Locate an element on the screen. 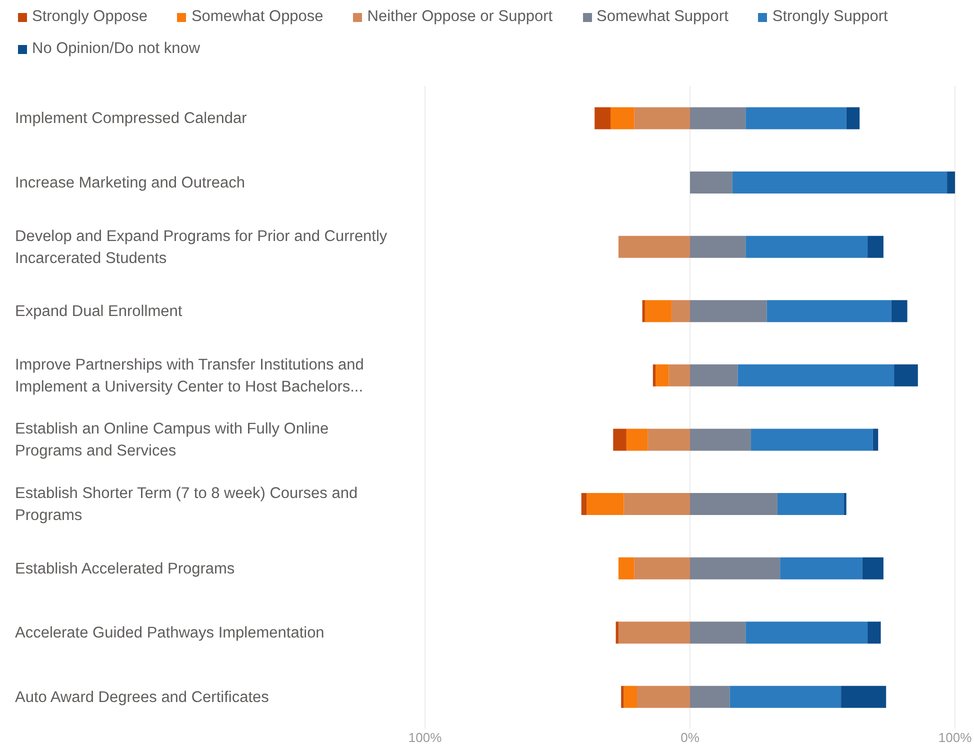 This screenshot has width=974, height=751. y-tick-label: Expand Dual Enrollment is located at coordinates (99, 311).